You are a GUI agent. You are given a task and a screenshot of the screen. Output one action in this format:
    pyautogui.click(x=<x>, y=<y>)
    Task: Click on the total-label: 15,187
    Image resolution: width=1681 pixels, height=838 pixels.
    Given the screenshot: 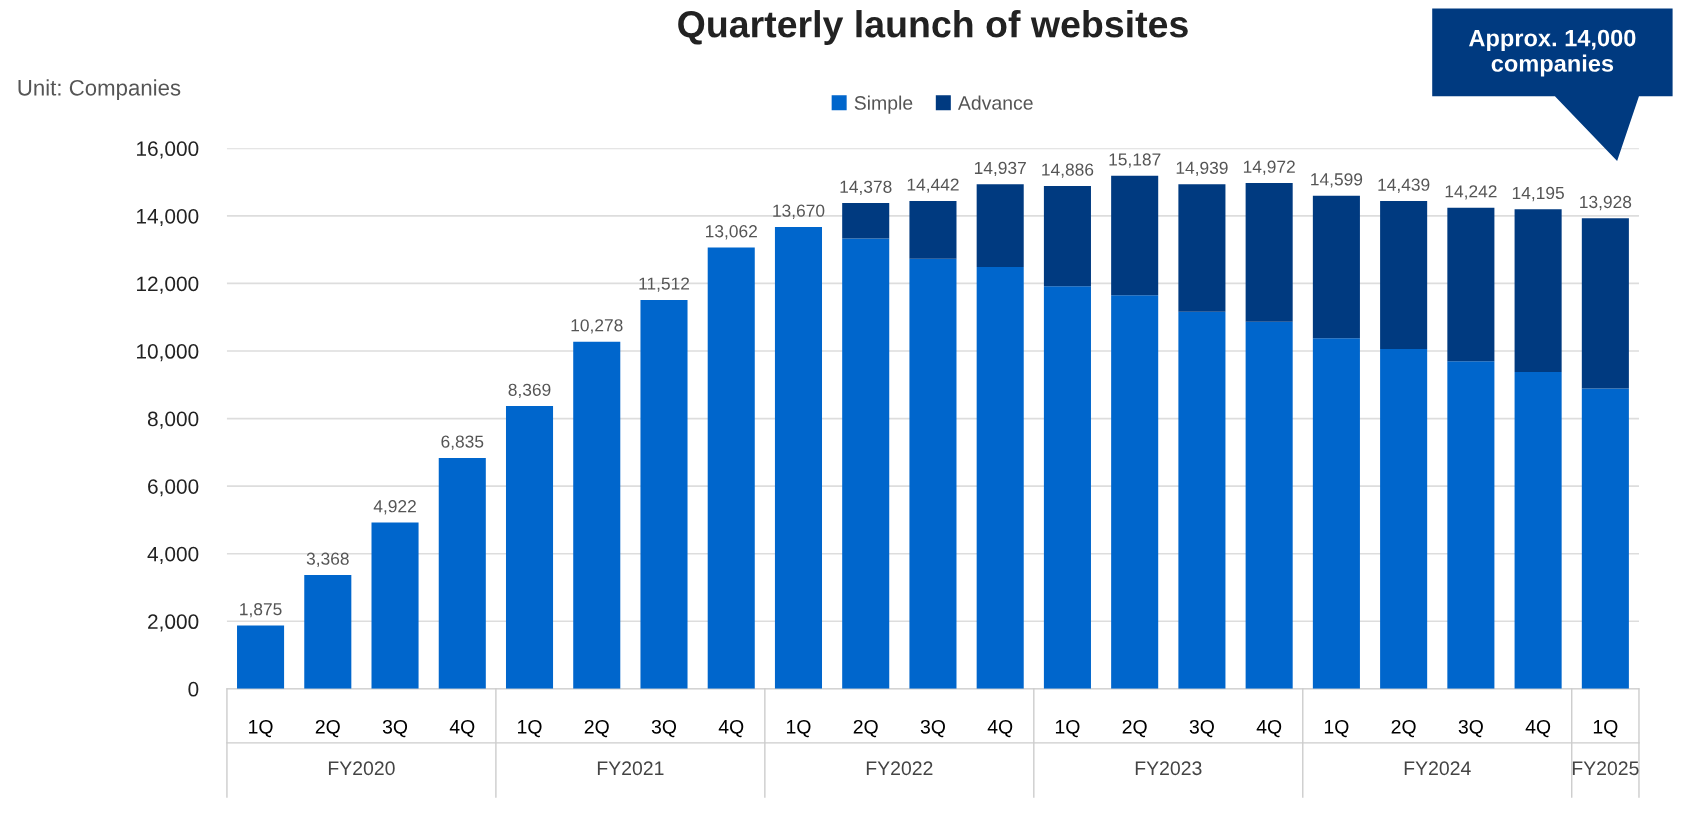 What is the action you would take?
    pyautogui.click(x=1135, y=160)
    